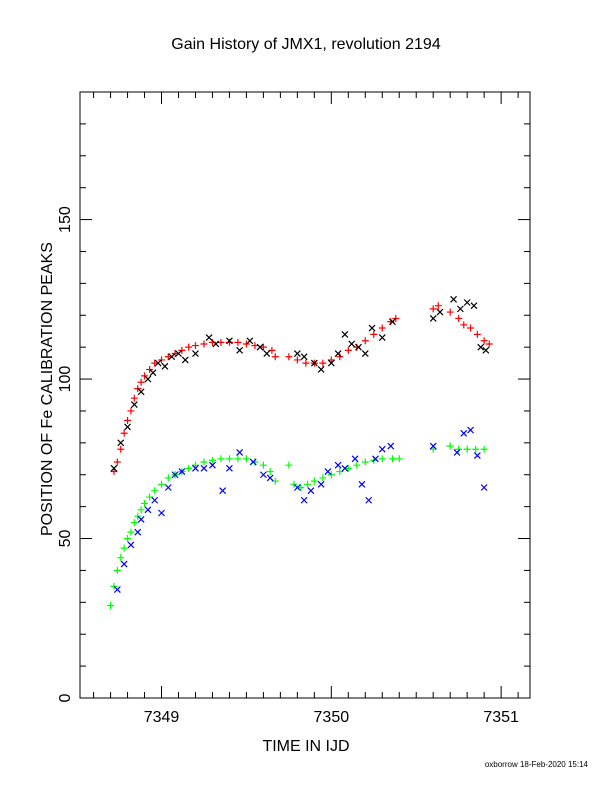 The image size is (612, 792). I want to click on x-tick-label: 7351, so click(501, 717).